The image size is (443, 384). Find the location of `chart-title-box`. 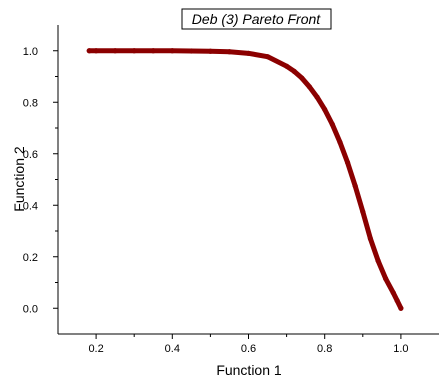

chart-title-box is located at coordinates (256, 19).